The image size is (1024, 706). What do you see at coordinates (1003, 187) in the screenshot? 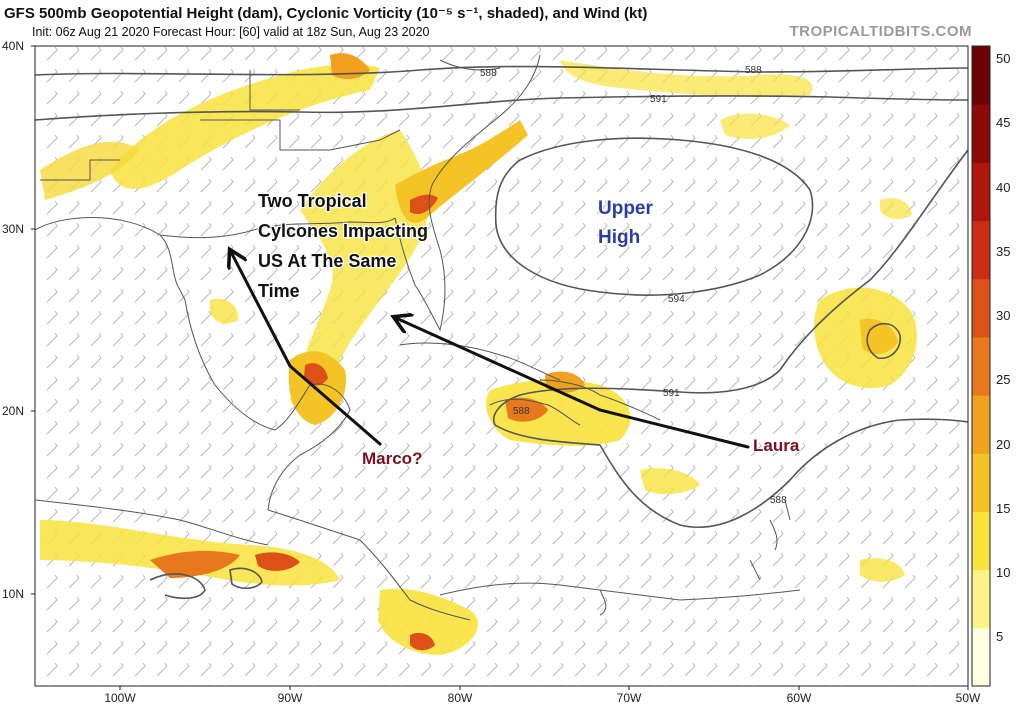
I see `colorbar-tick: 40` at bounding box center [1003, 187].